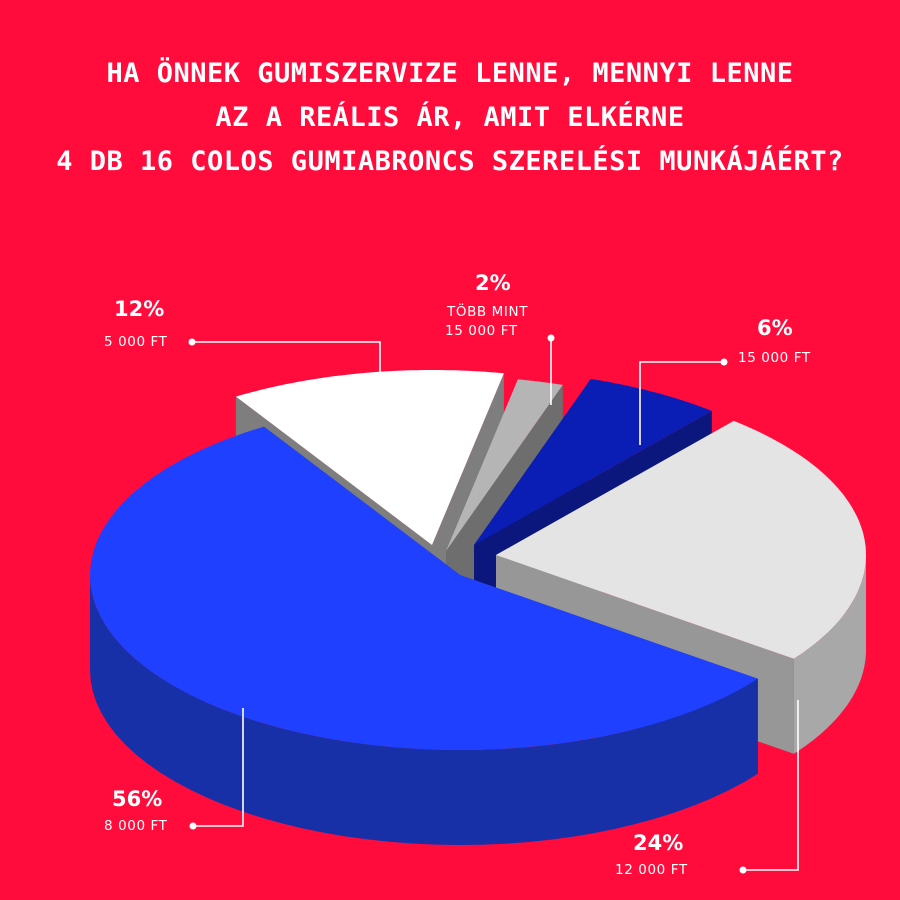 The image size is (900, 900). Describe the element at coordinates (137, 799) in the screenshot. I see `slice-percent-56: 56%` at that location.